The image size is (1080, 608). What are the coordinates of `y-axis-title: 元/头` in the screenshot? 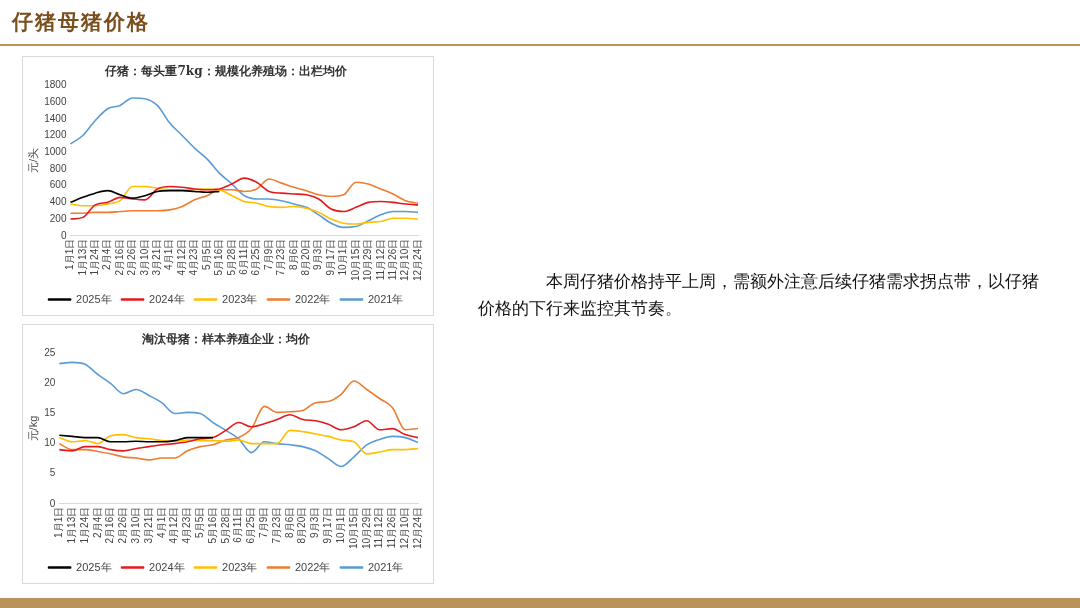 It's located at (32, 161).